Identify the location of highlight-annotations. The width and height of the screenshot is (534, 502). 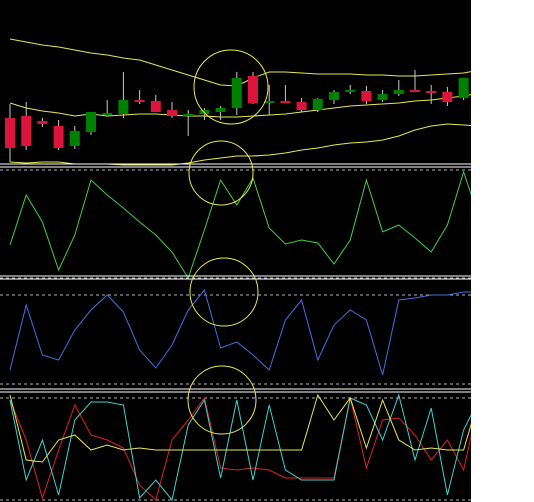
(228, 242).